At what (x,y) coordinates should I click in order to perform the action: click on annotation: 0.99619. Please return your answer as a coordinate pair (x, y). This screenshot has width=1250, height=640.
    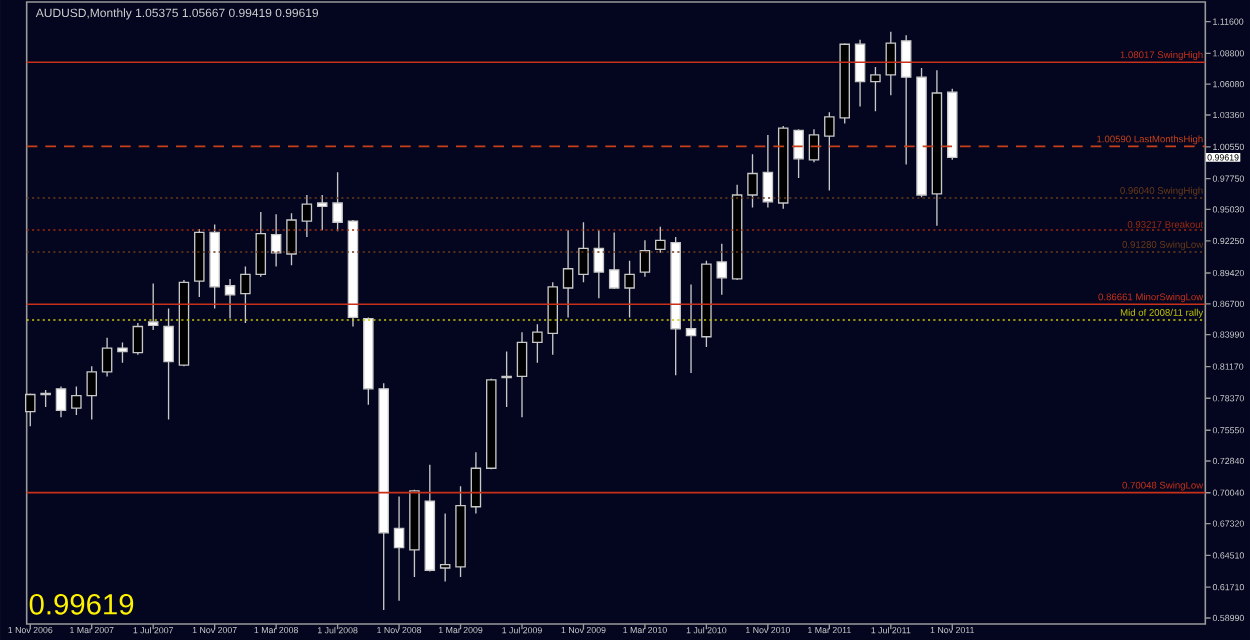
    Looking at the image, I should click on (81, 604).